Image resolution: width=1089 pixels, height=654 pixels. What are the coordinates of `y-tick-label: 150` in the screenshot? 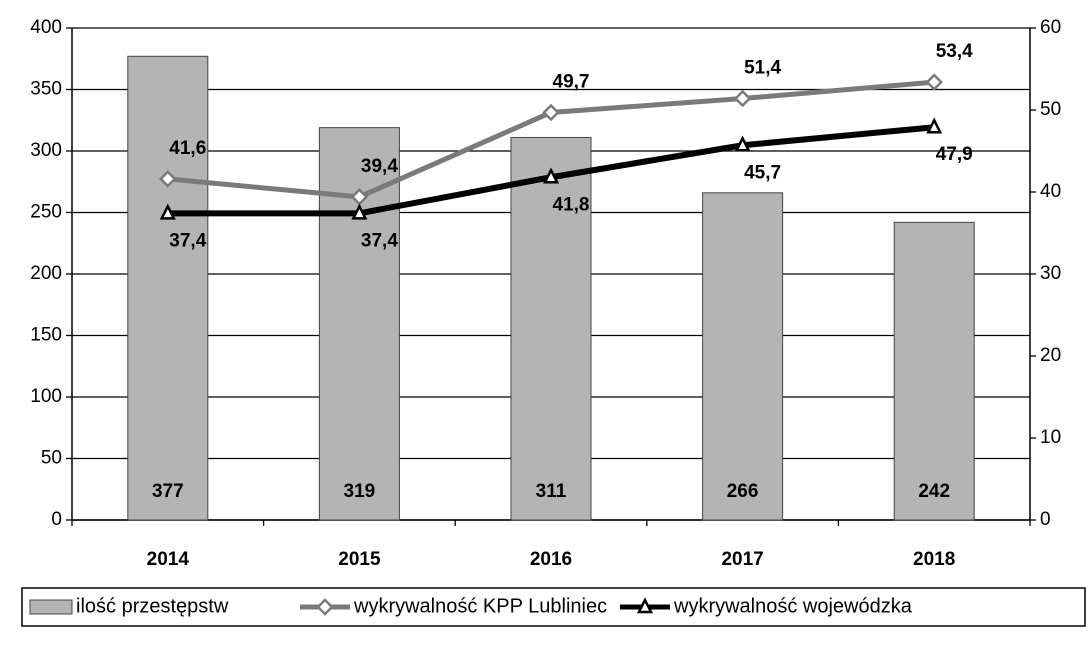 It's located at (46, 335).